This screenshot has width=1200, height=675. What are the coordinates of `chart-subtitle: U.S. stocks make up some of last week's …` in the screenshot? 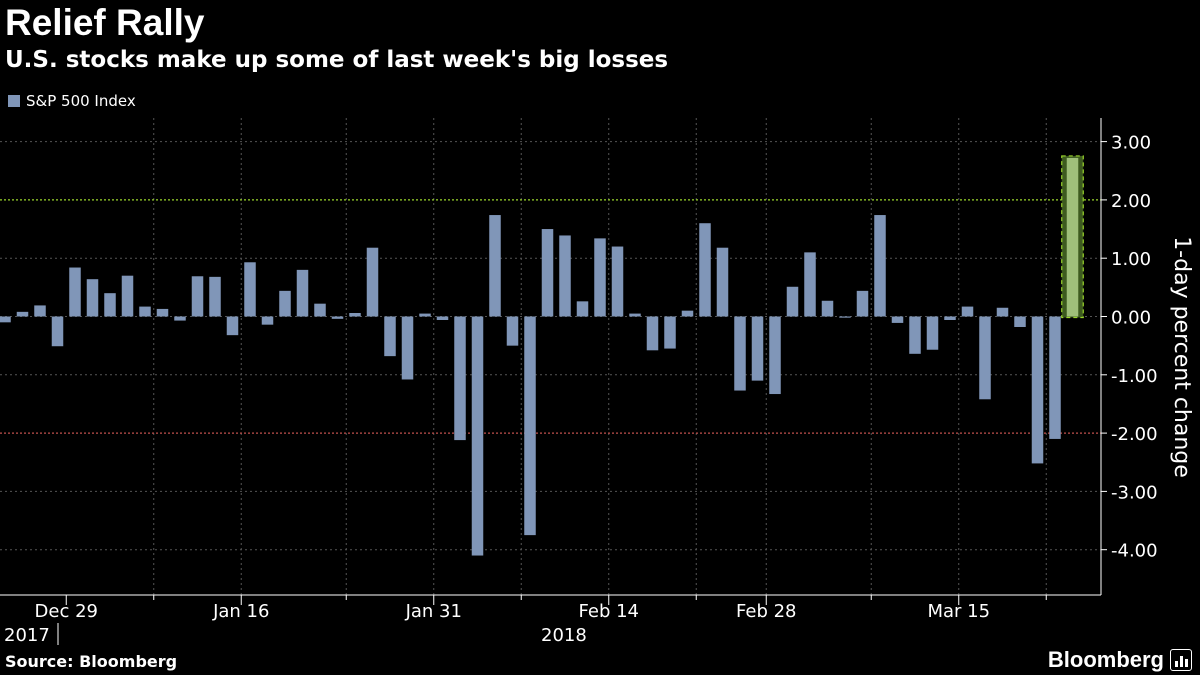 It's located at (337, 60).